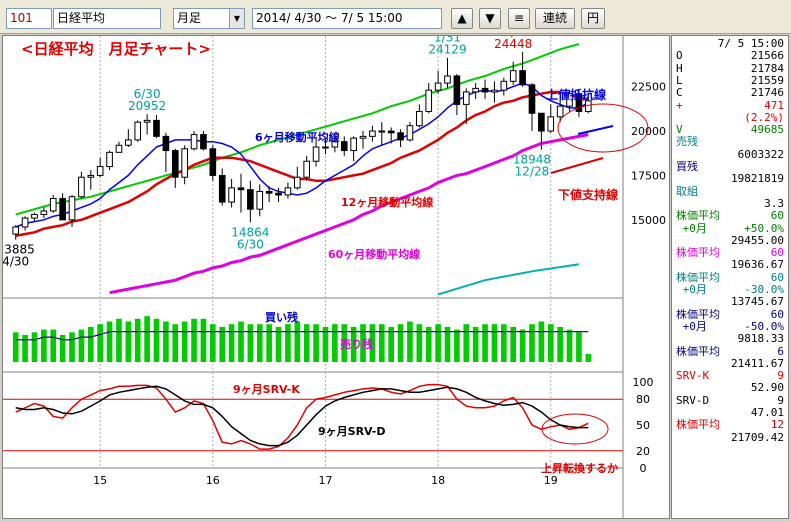 The width and height of the screenshot is (791, 522). Describe the element at coordinates (764, 117) in the screenshot. I see `side-ohlc-row: (2.2%)` at that location.